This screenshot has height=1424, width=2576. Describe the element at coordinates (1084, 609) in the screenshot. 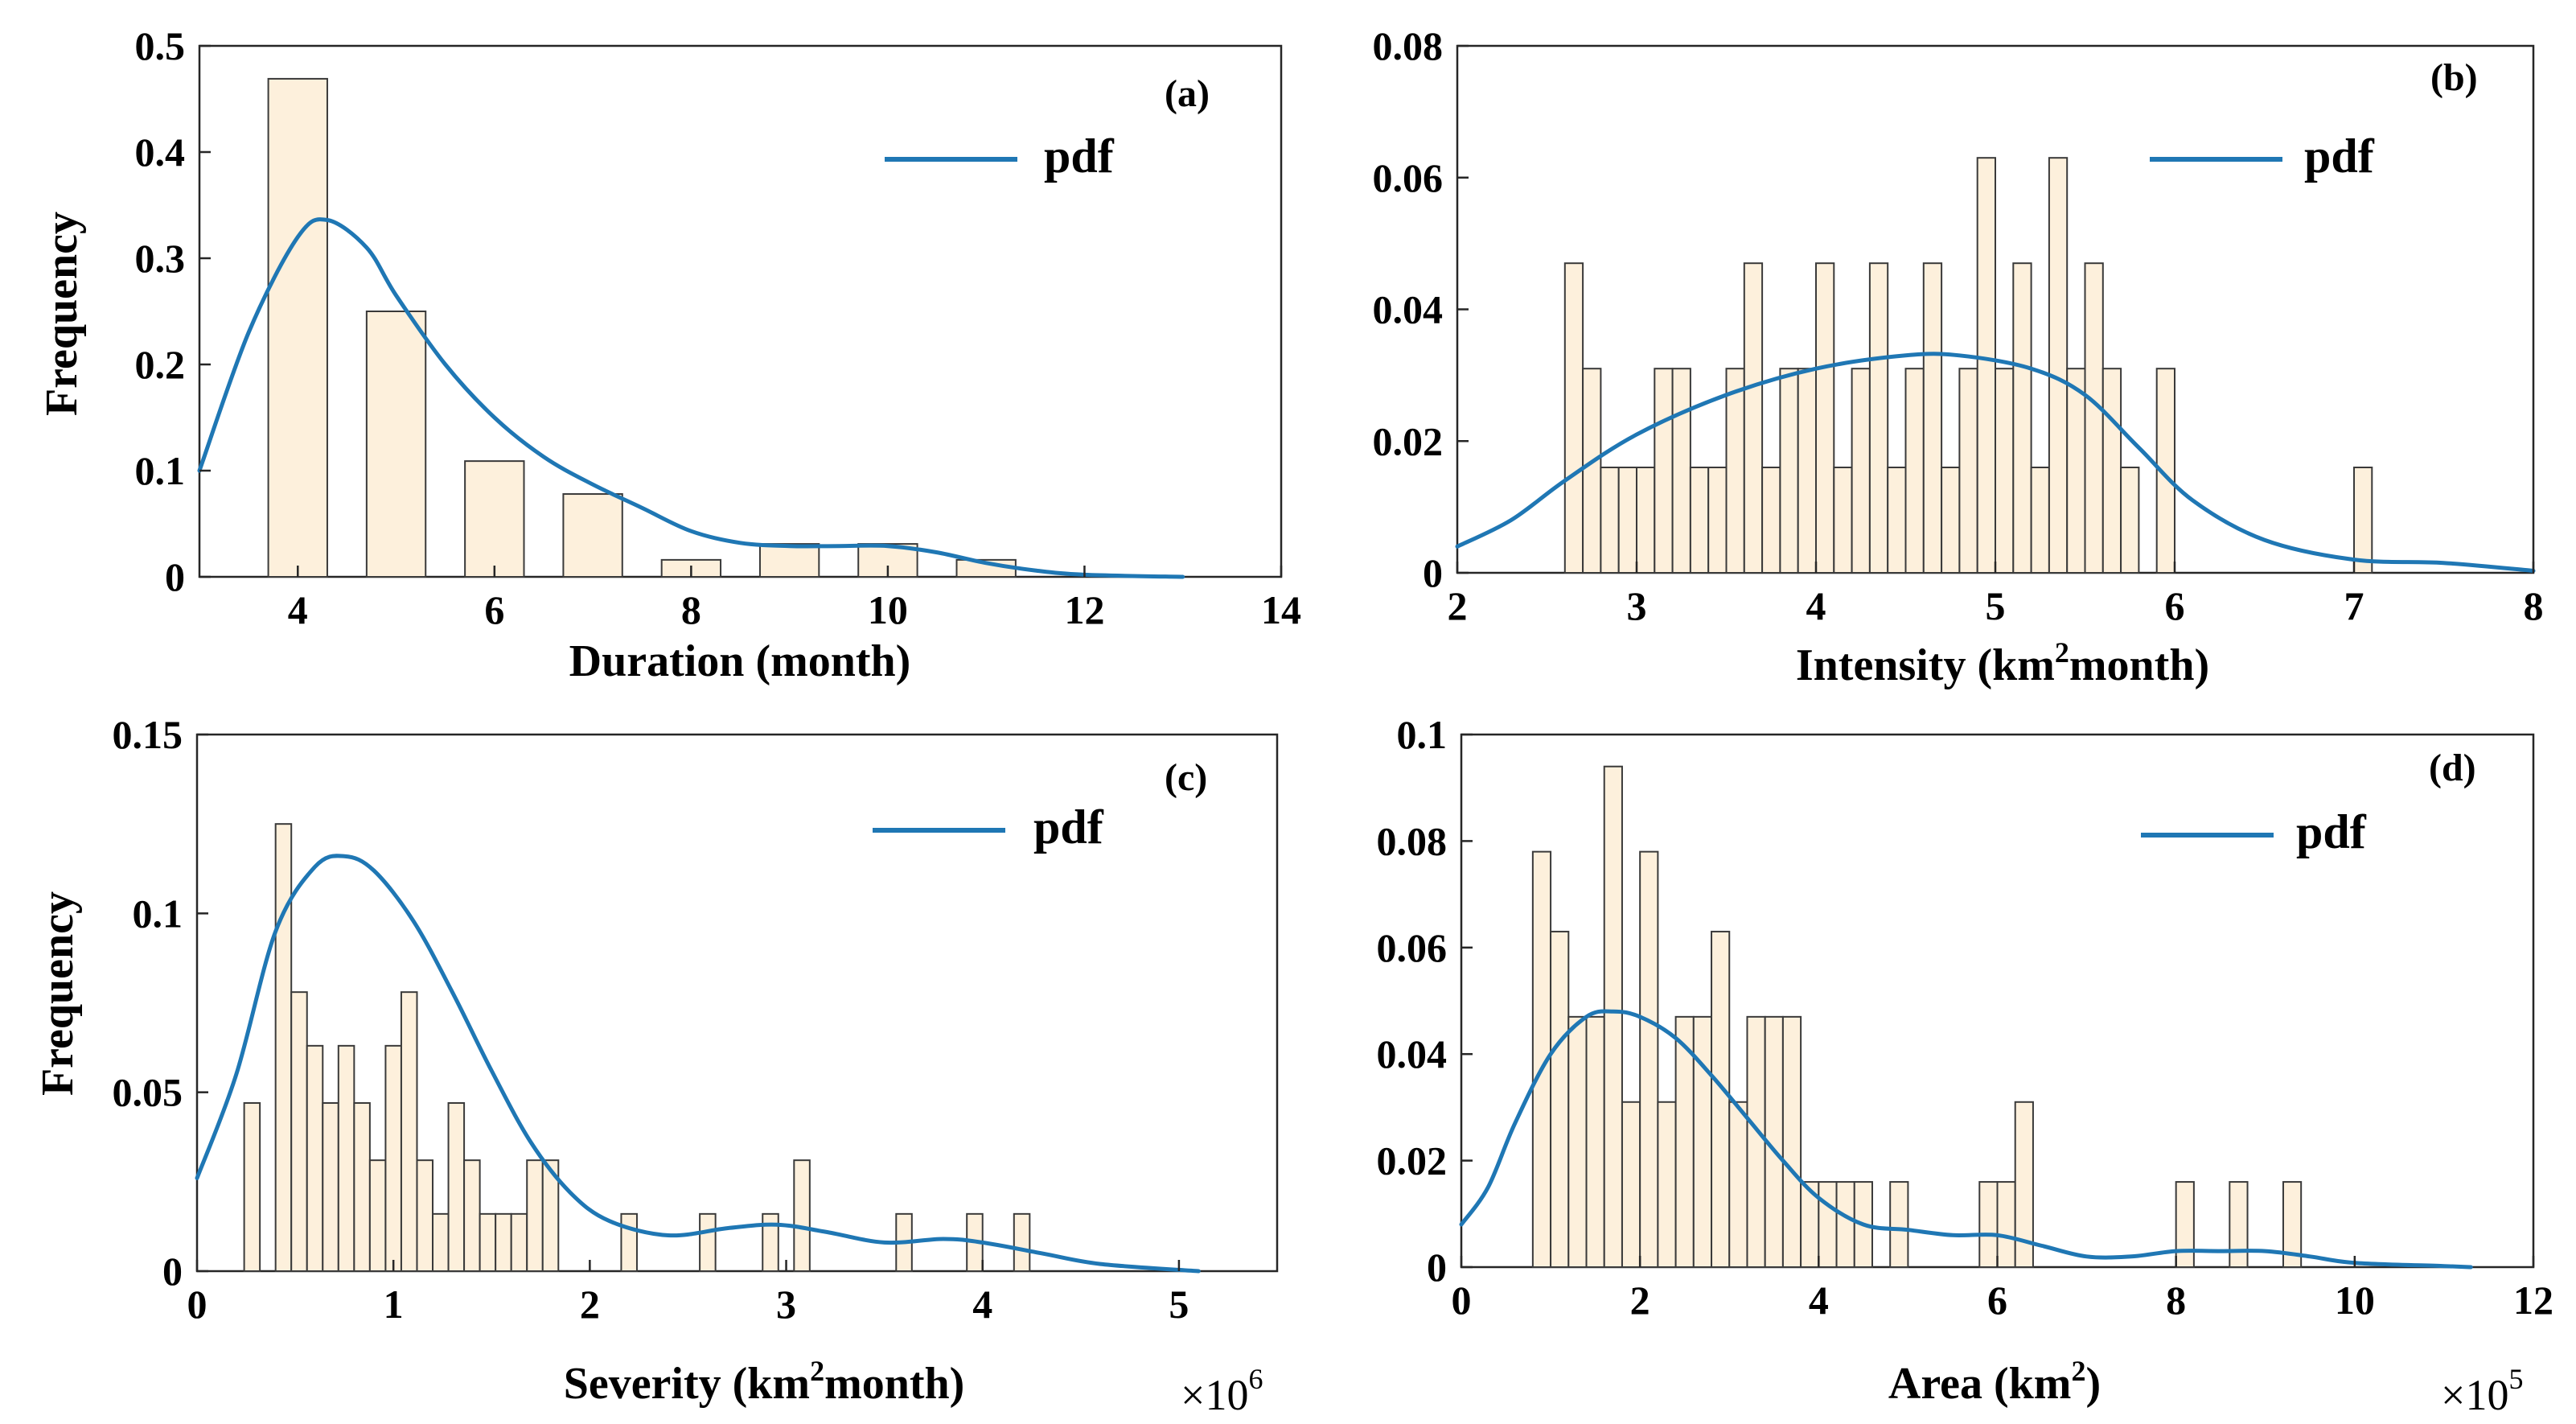

I see `x-tick-label-a-4: 12` at that location.